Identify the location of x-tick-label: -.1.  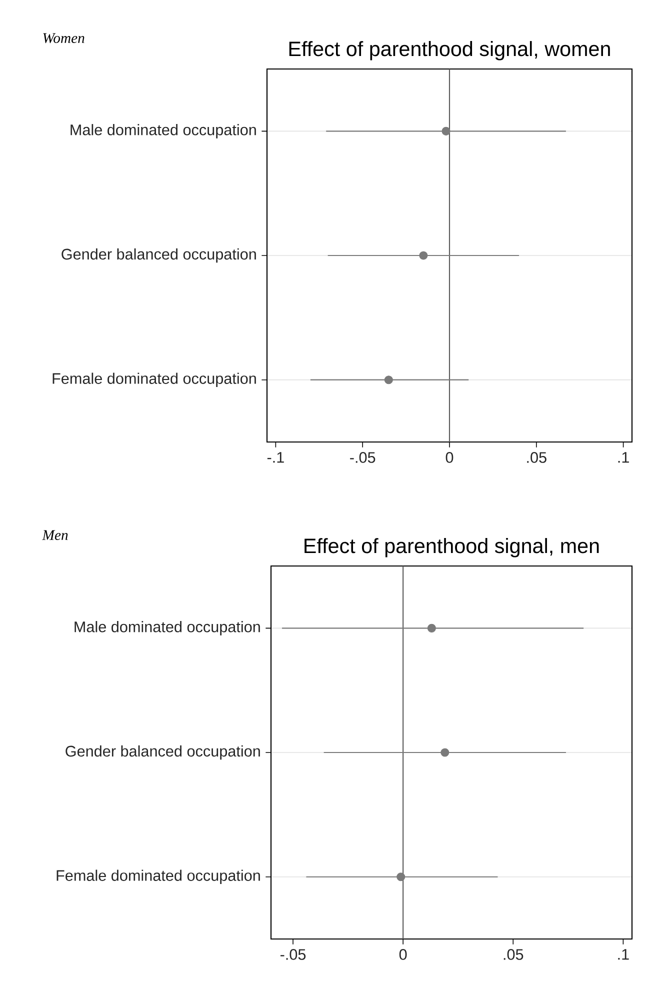
(275, 457).